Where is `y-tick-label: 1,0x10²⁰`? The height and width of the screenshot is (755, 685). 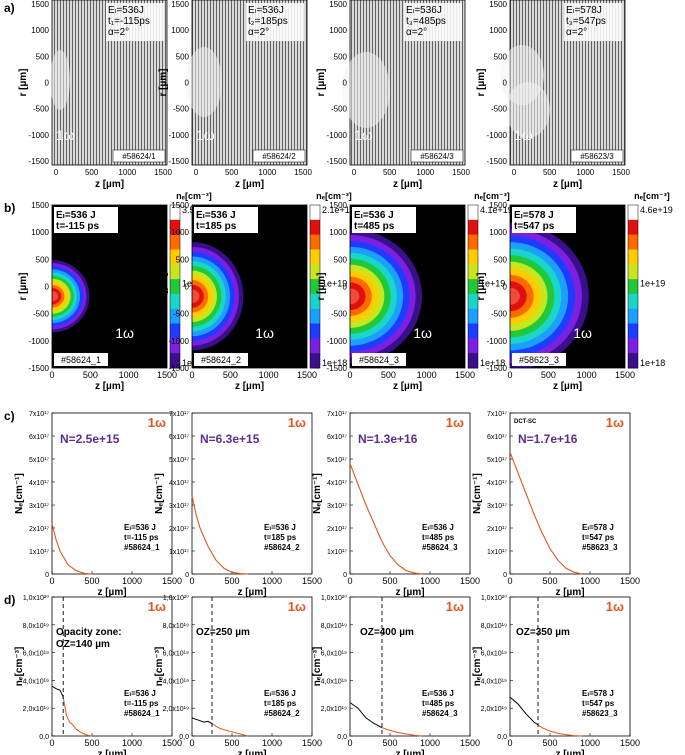 y-tick-label: 1,0x10²⁰ is located at coordinates (36, 598).